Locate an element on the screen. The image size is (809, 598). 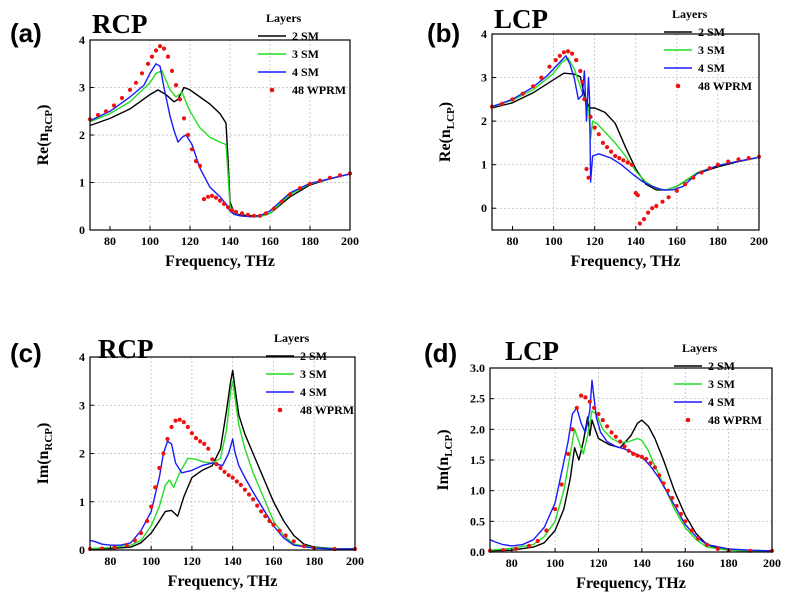
x-tick-label: 200 is located at coordinates (355, 561).